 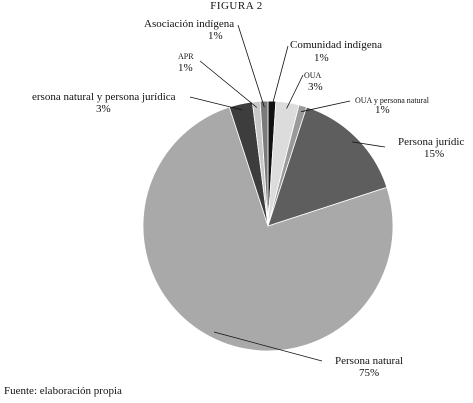 I want to click on slice-name-label: Persona jurídic, so click(x=431, y=142).